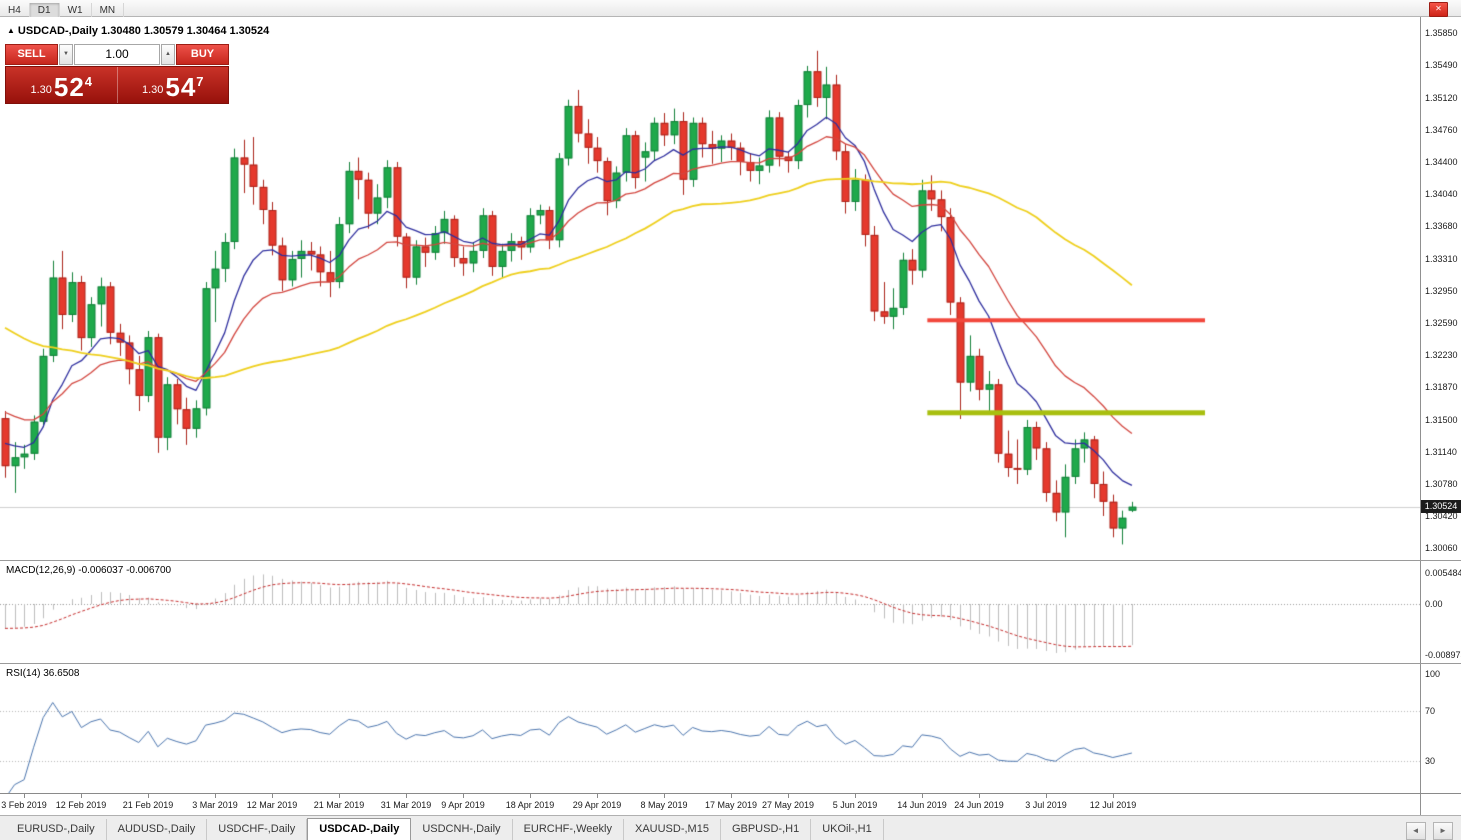 The height and width of the screenshot is (840, 1461). Describe the element at coordinates (1433, 673) in the screenshot. I see `rsi-axis-label: 100` at that location.